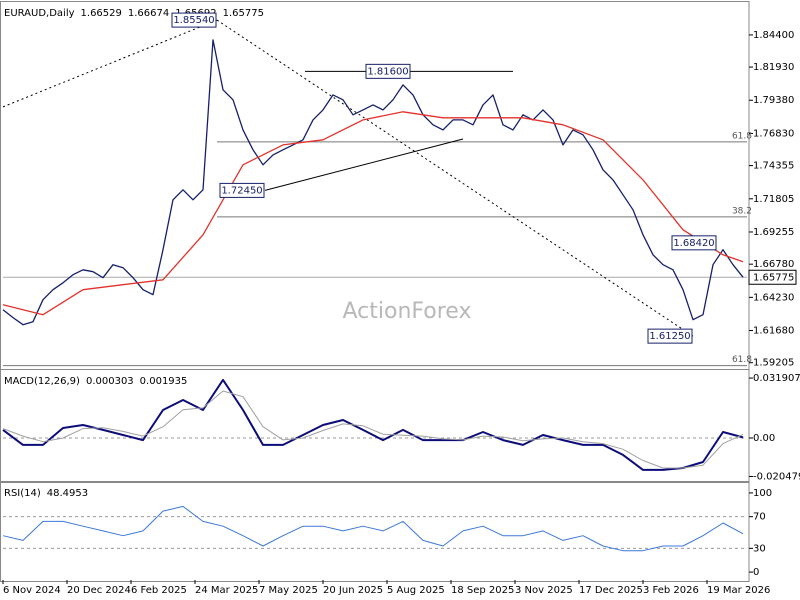 This screenshot has height=600, width=800. What do you see at coordinates (773, 264) in the screenshot?
I see `y-tick-label: 1.66780` at bounding box center [773, 264].